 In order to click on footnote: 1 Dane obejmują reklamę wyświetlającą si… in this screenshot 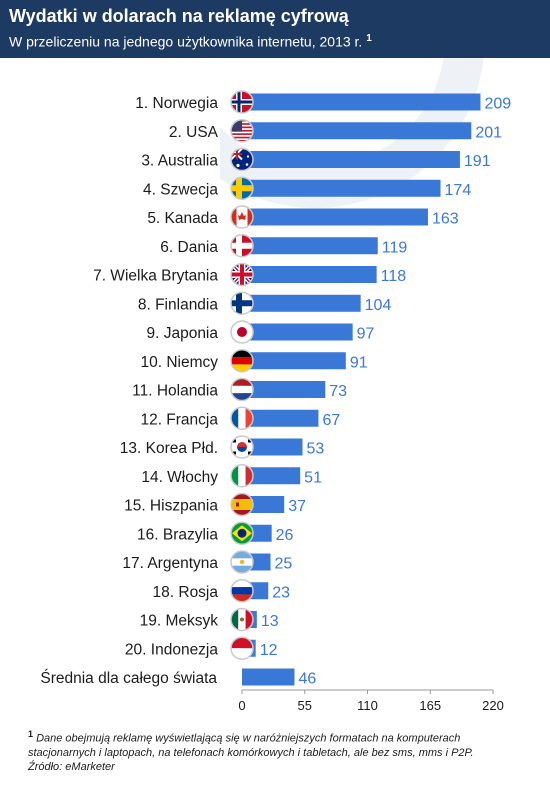, I will do `click(283, 750)`.